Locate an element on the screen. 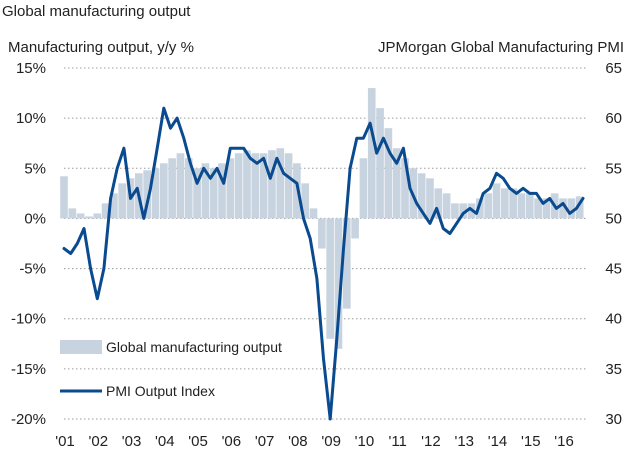 The height and width of the screenshot is (460, 640). x-tick-label: '15 is located at coordinates (531, 441).